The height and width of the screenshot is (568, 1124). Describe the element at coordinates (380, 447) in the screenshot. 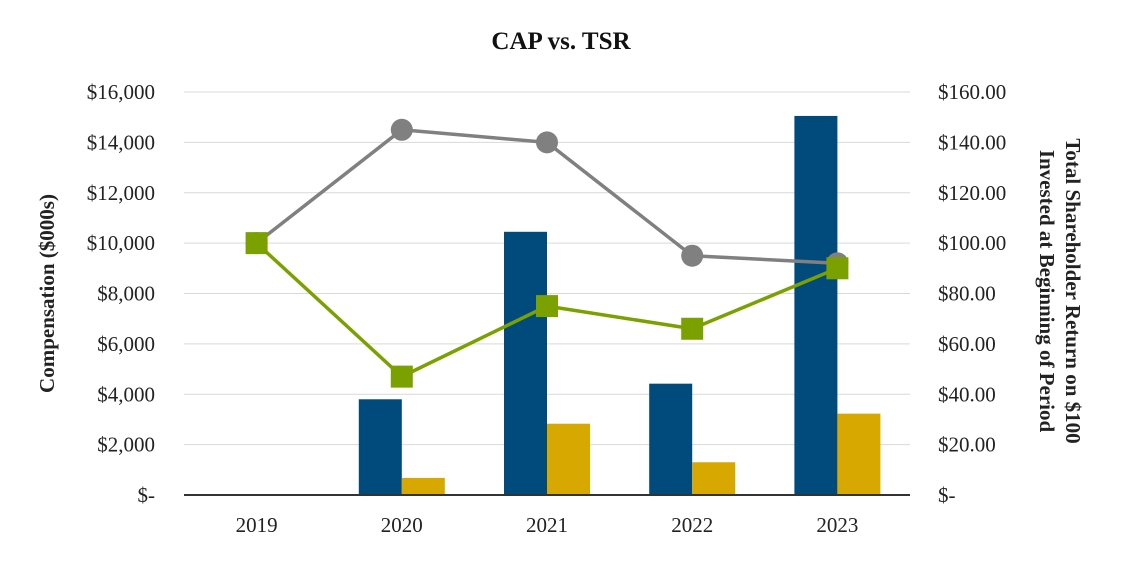

I see `bar-cap-peo-2020` at that location.